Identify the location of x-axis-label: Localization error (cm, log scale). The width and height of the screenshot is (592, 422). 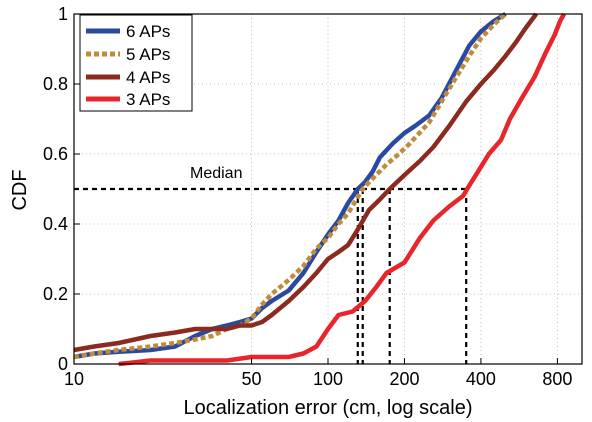
(328, 408).